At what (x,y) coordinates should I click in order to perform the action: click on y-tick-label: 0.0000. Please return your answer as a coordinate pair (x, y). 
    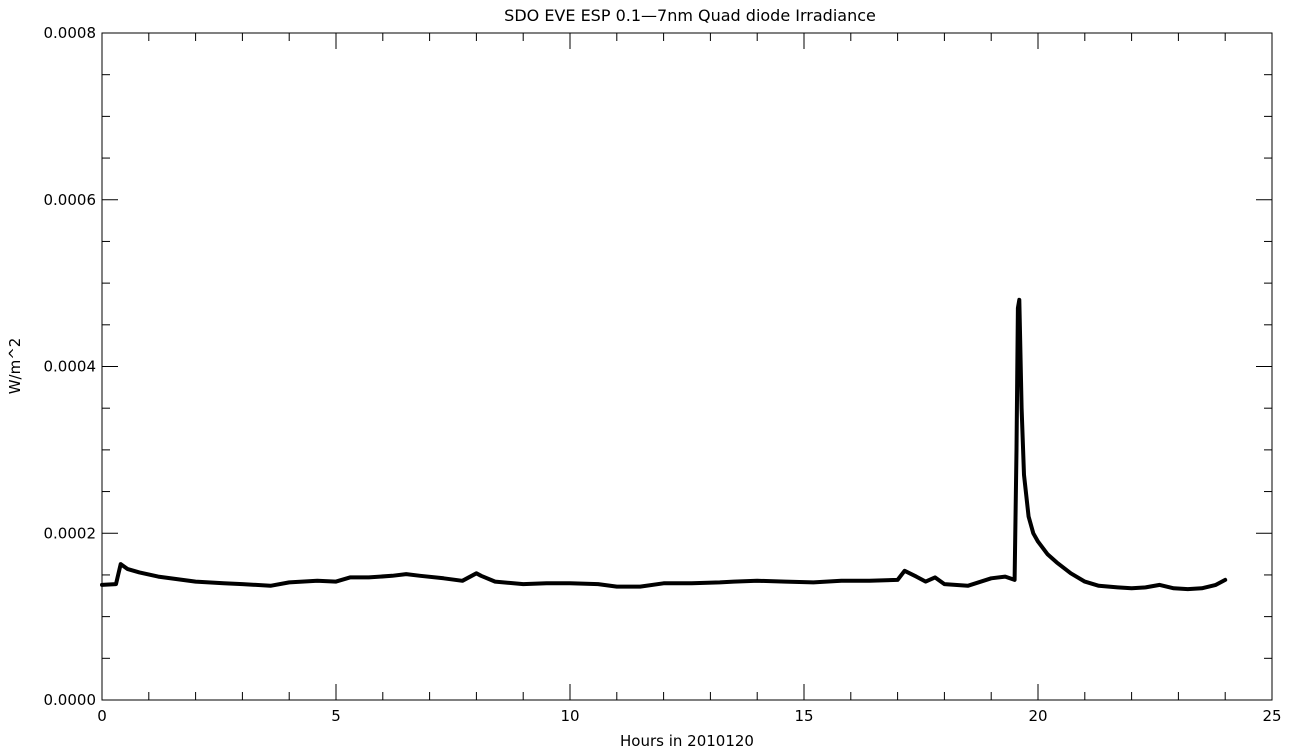
    Looking at the image, I should click on (70, 700).